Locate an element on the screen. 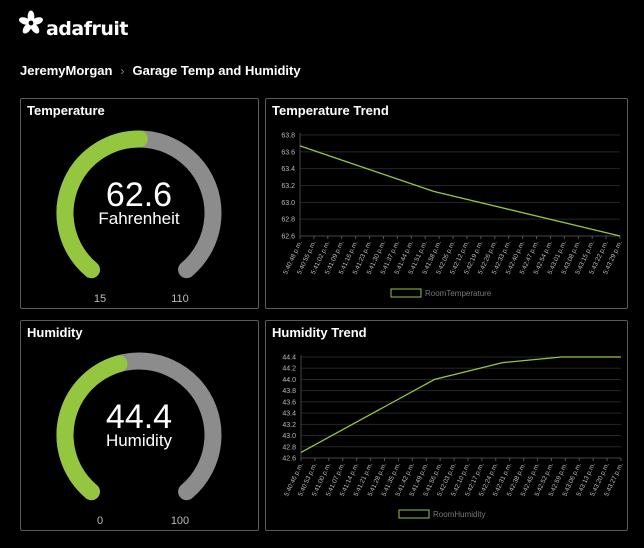  breadcrumb-user-link: JeremyMorgan is located at coordinates (66, 70).